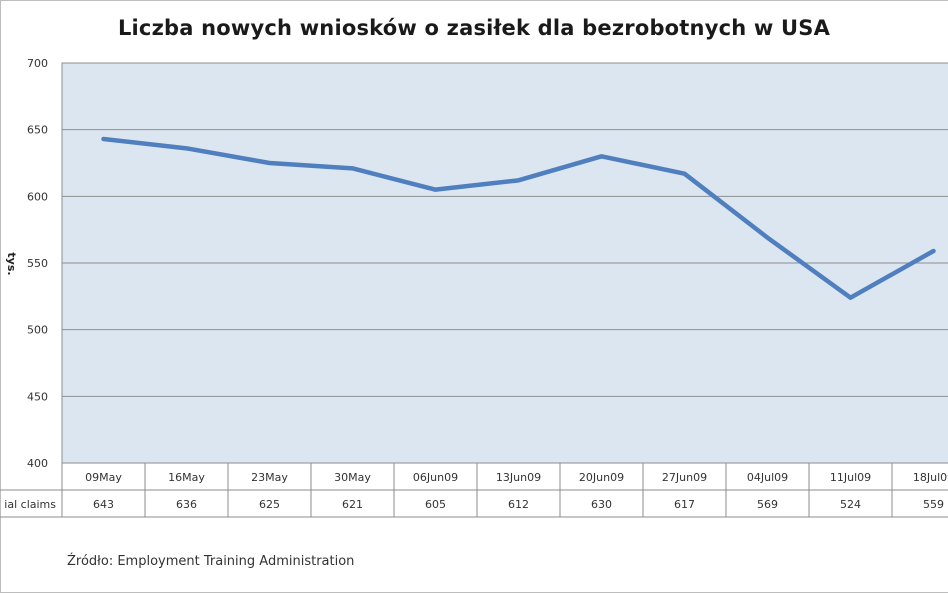 The image size is (948, 593). What do you see at coordinates (518, 504) in the screenshot?
I see `data-label: 612` at bounding box center [518, 504].